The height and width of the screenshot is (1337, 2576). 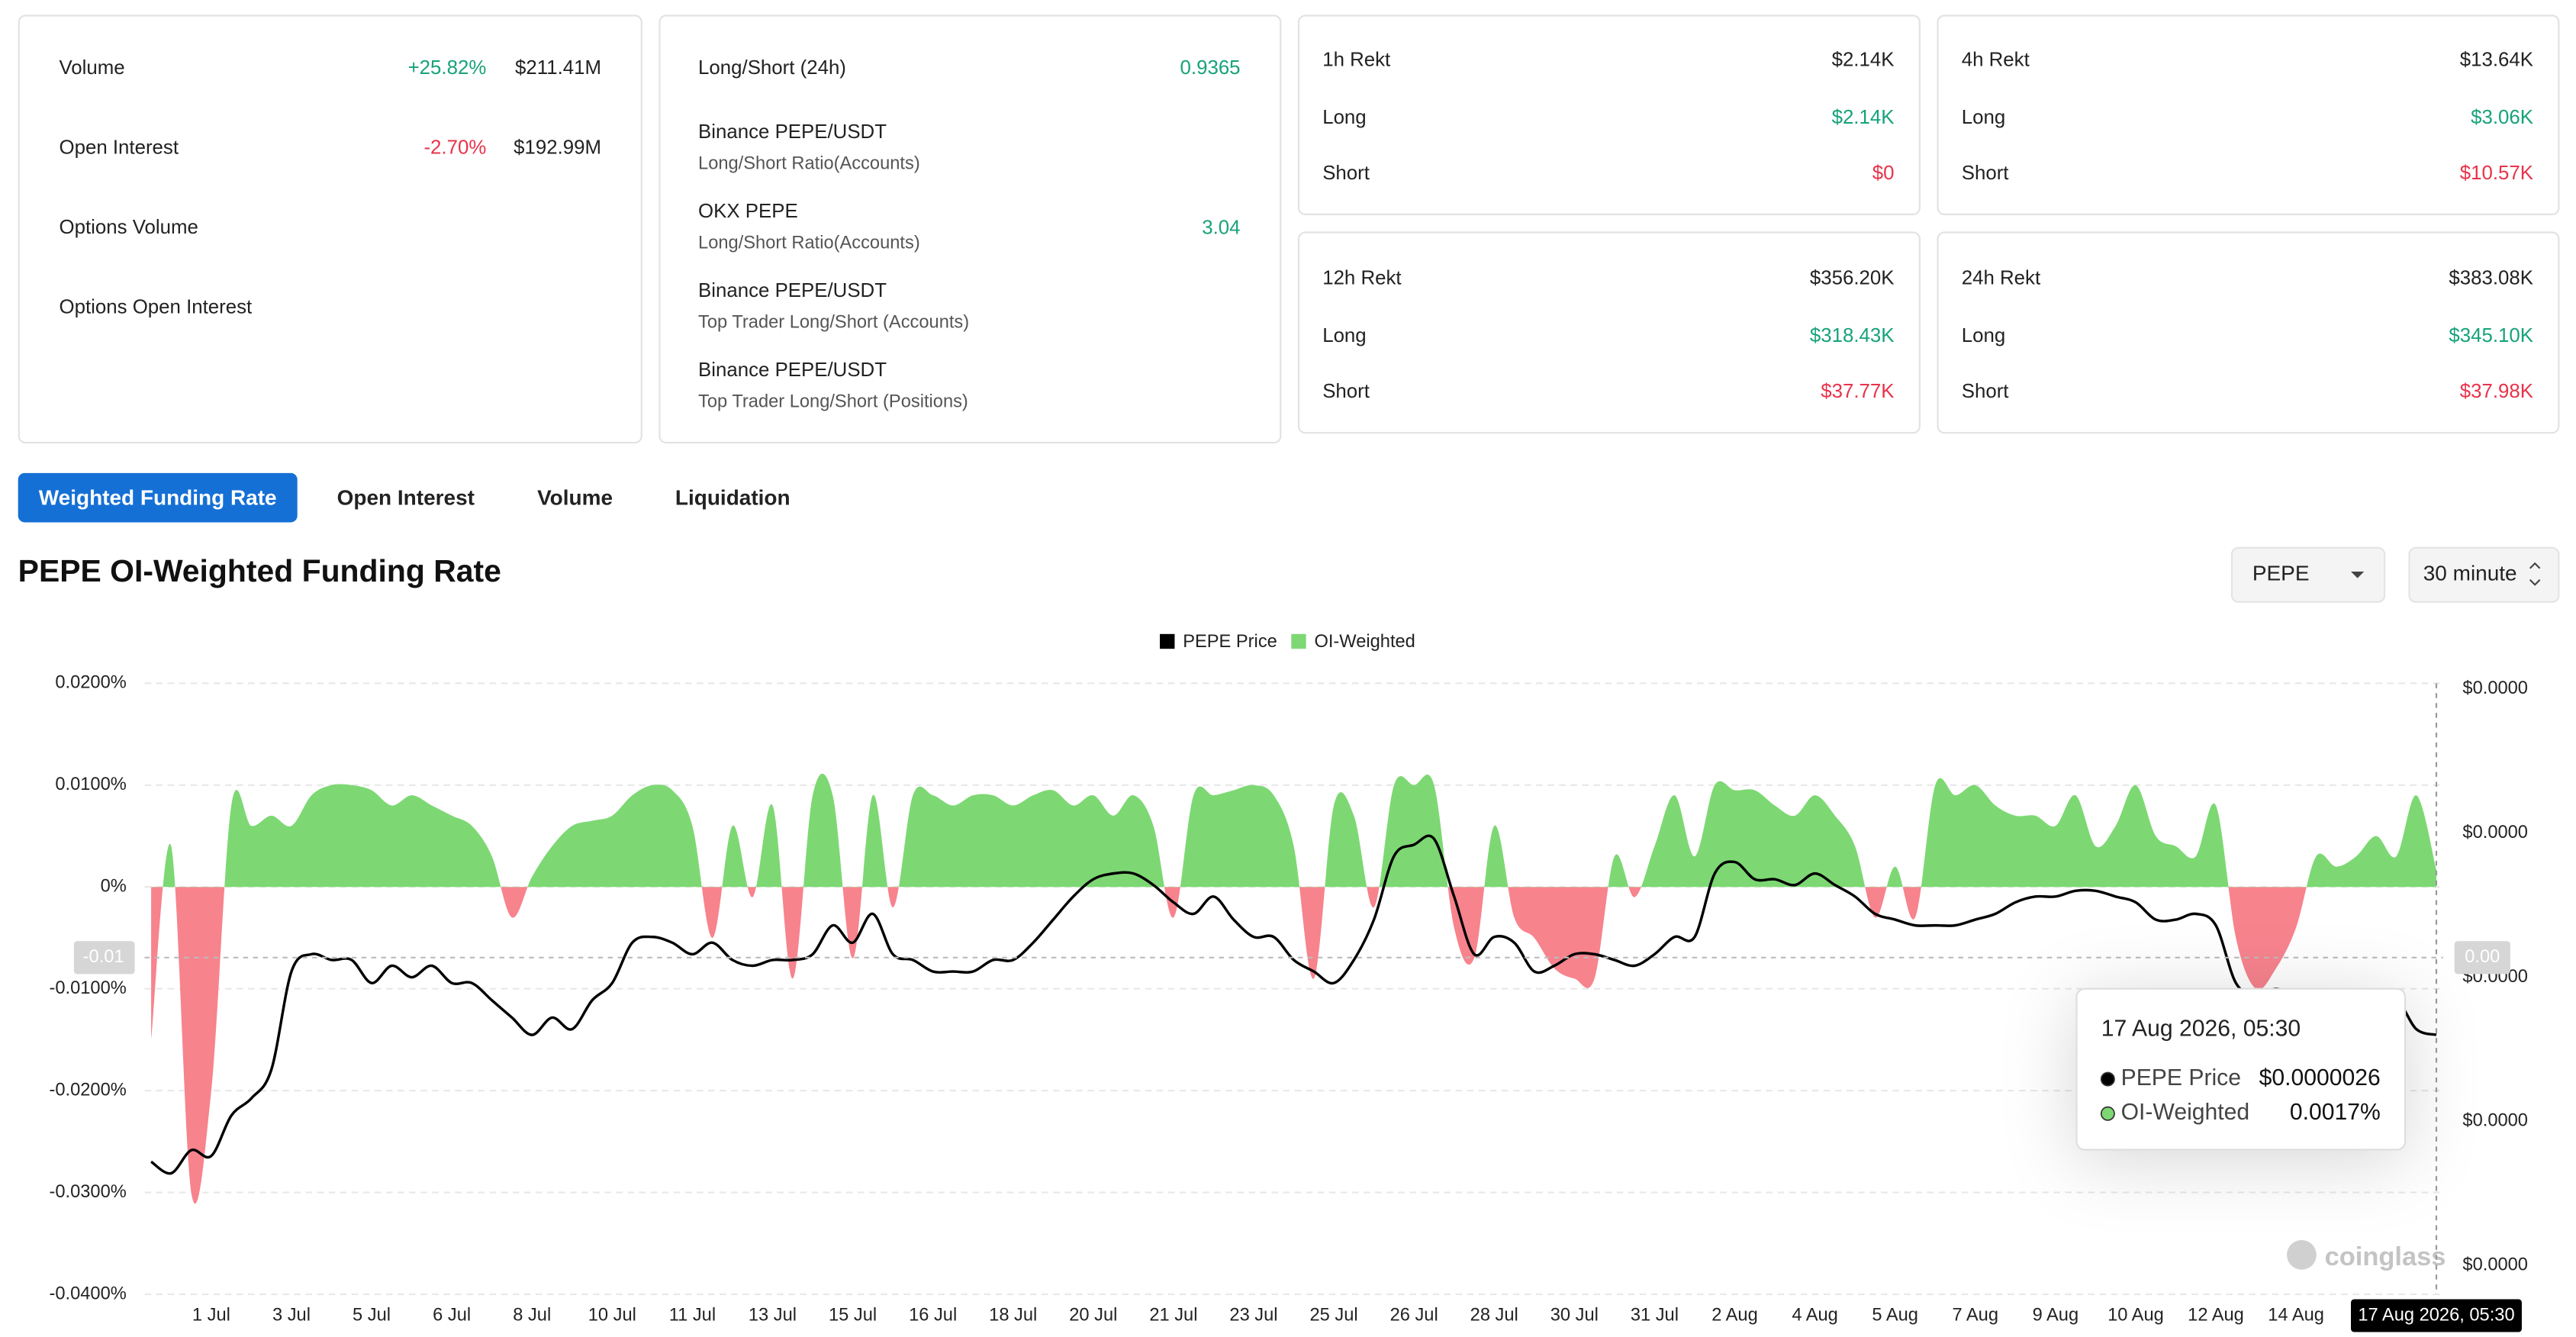 What do you see at coordinates (772, 68) in the screenshot?
I see `long-short-title: Long/Short (24h)` at bounding box center [772, 68].